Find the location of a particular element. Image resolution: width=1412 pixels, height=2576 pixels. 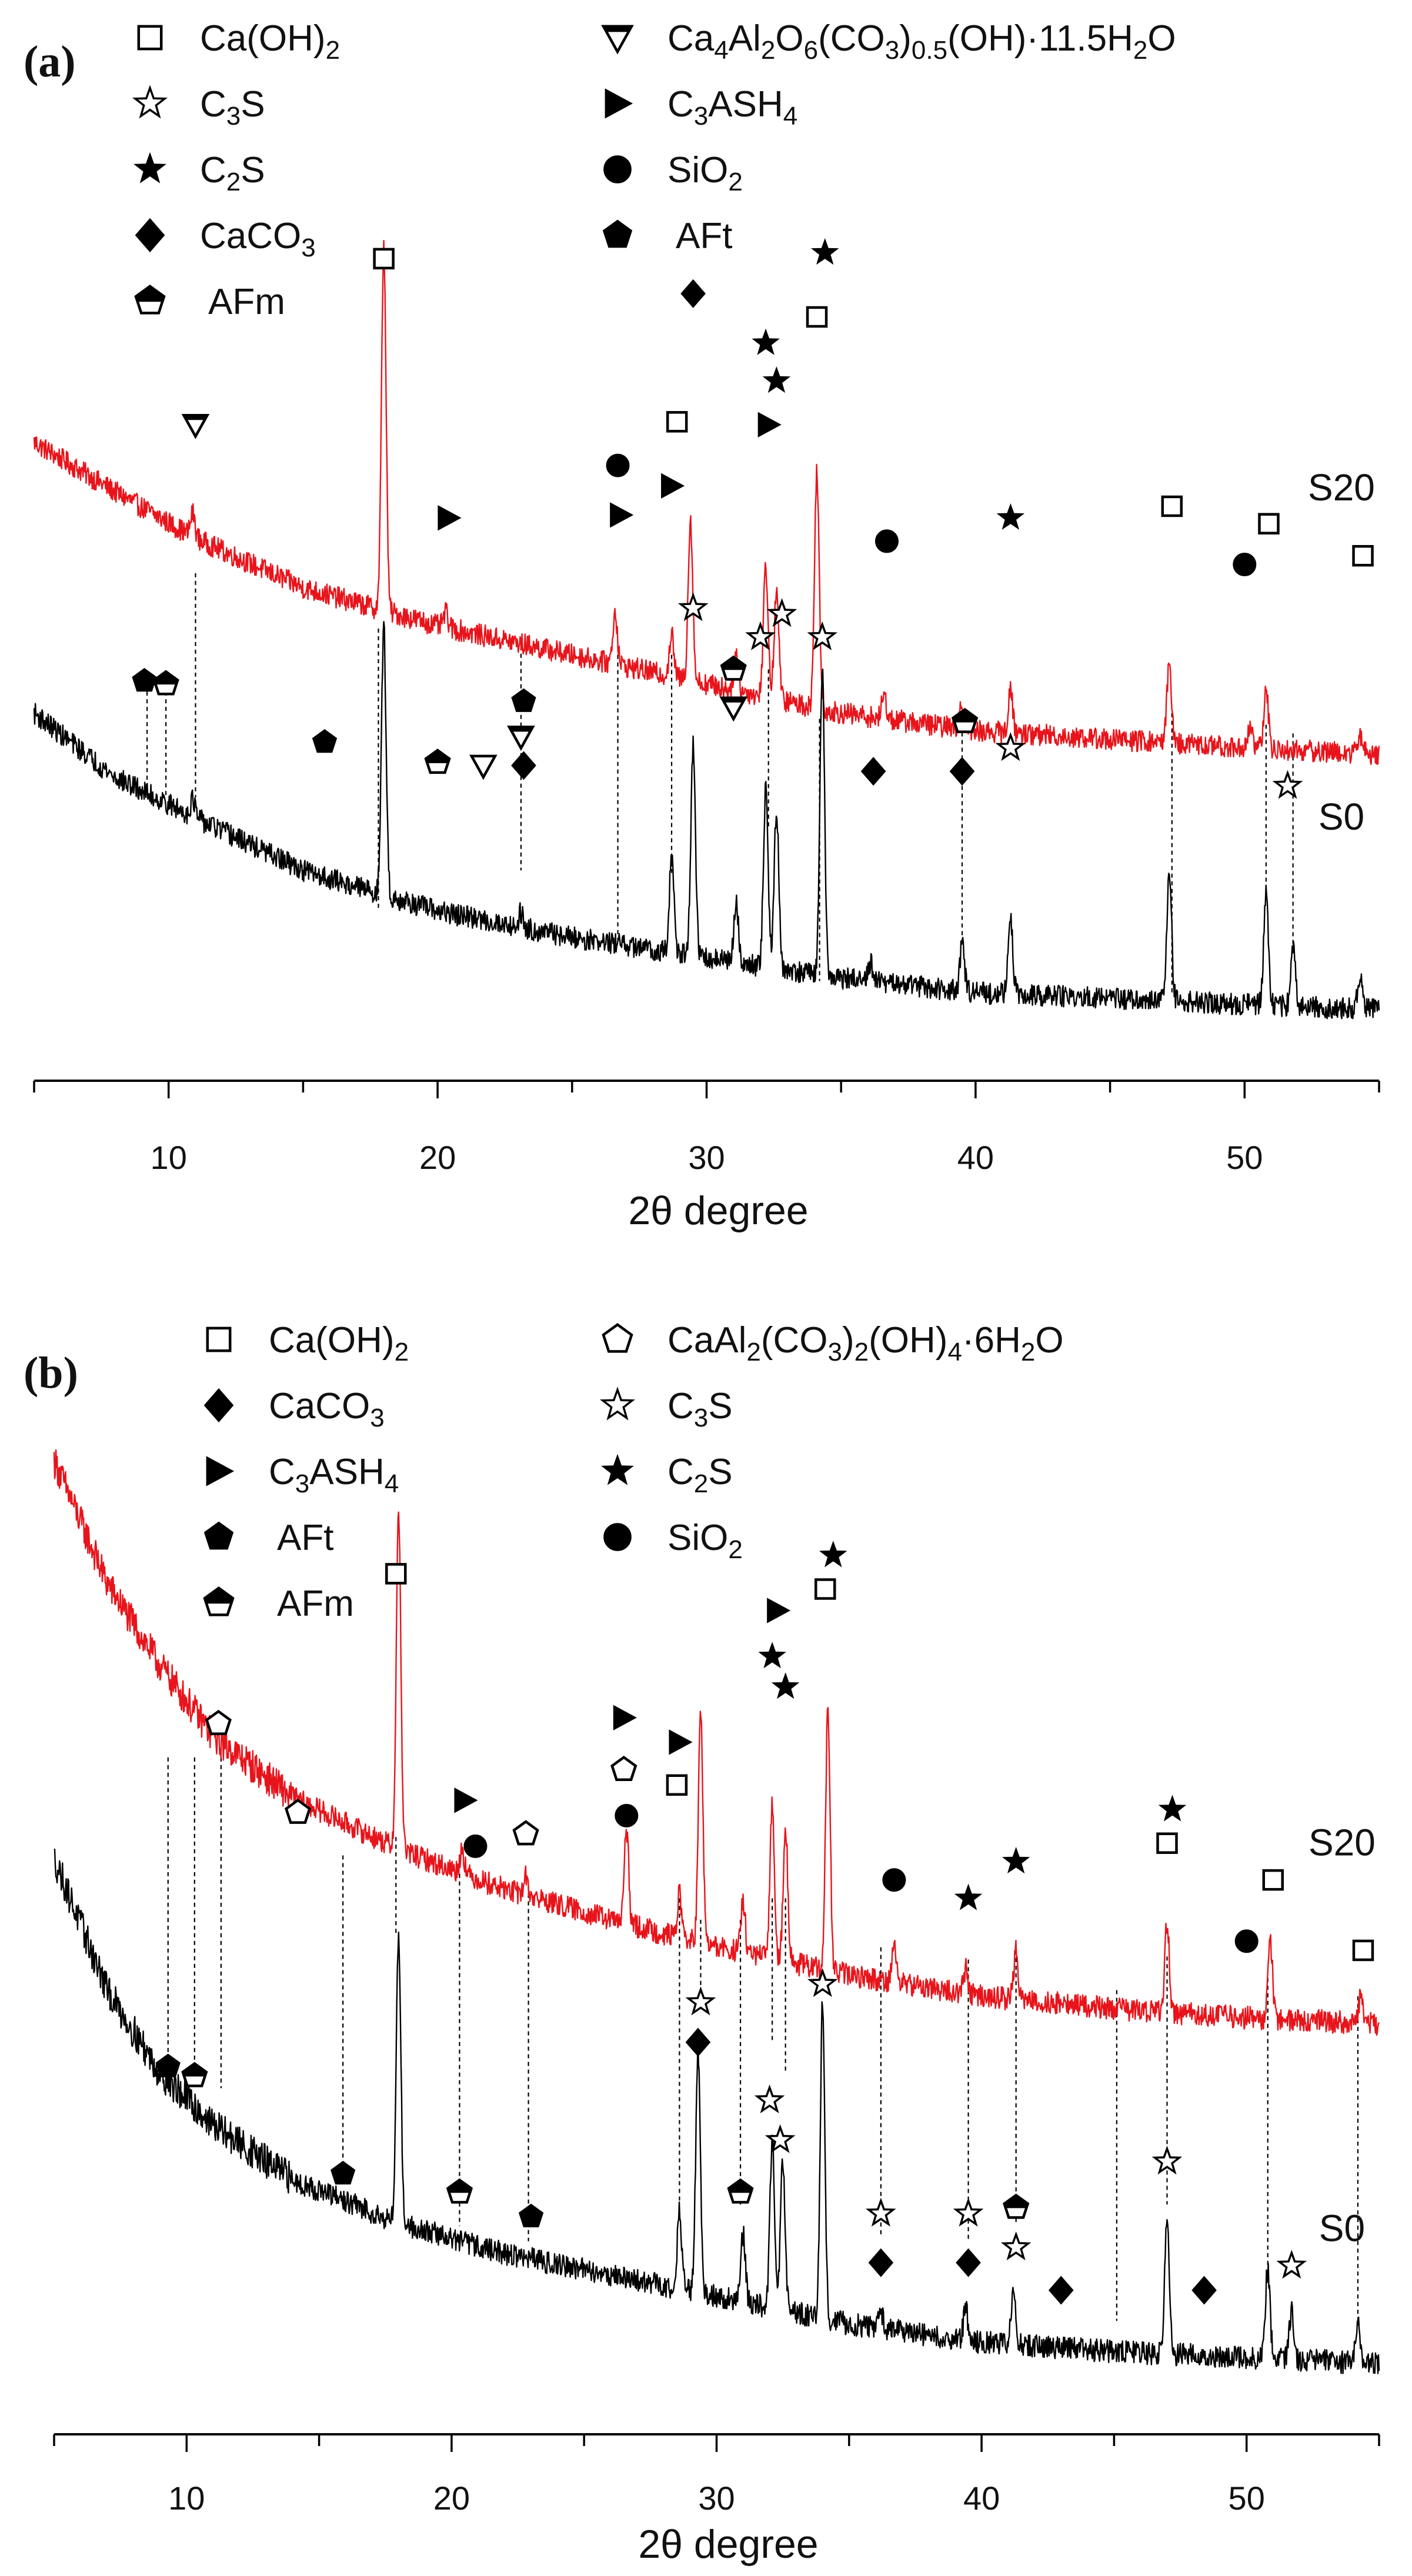

legend-label: CaAl2(CO3)2(OH)4·6H2O is located at coordinates (865, 1343).